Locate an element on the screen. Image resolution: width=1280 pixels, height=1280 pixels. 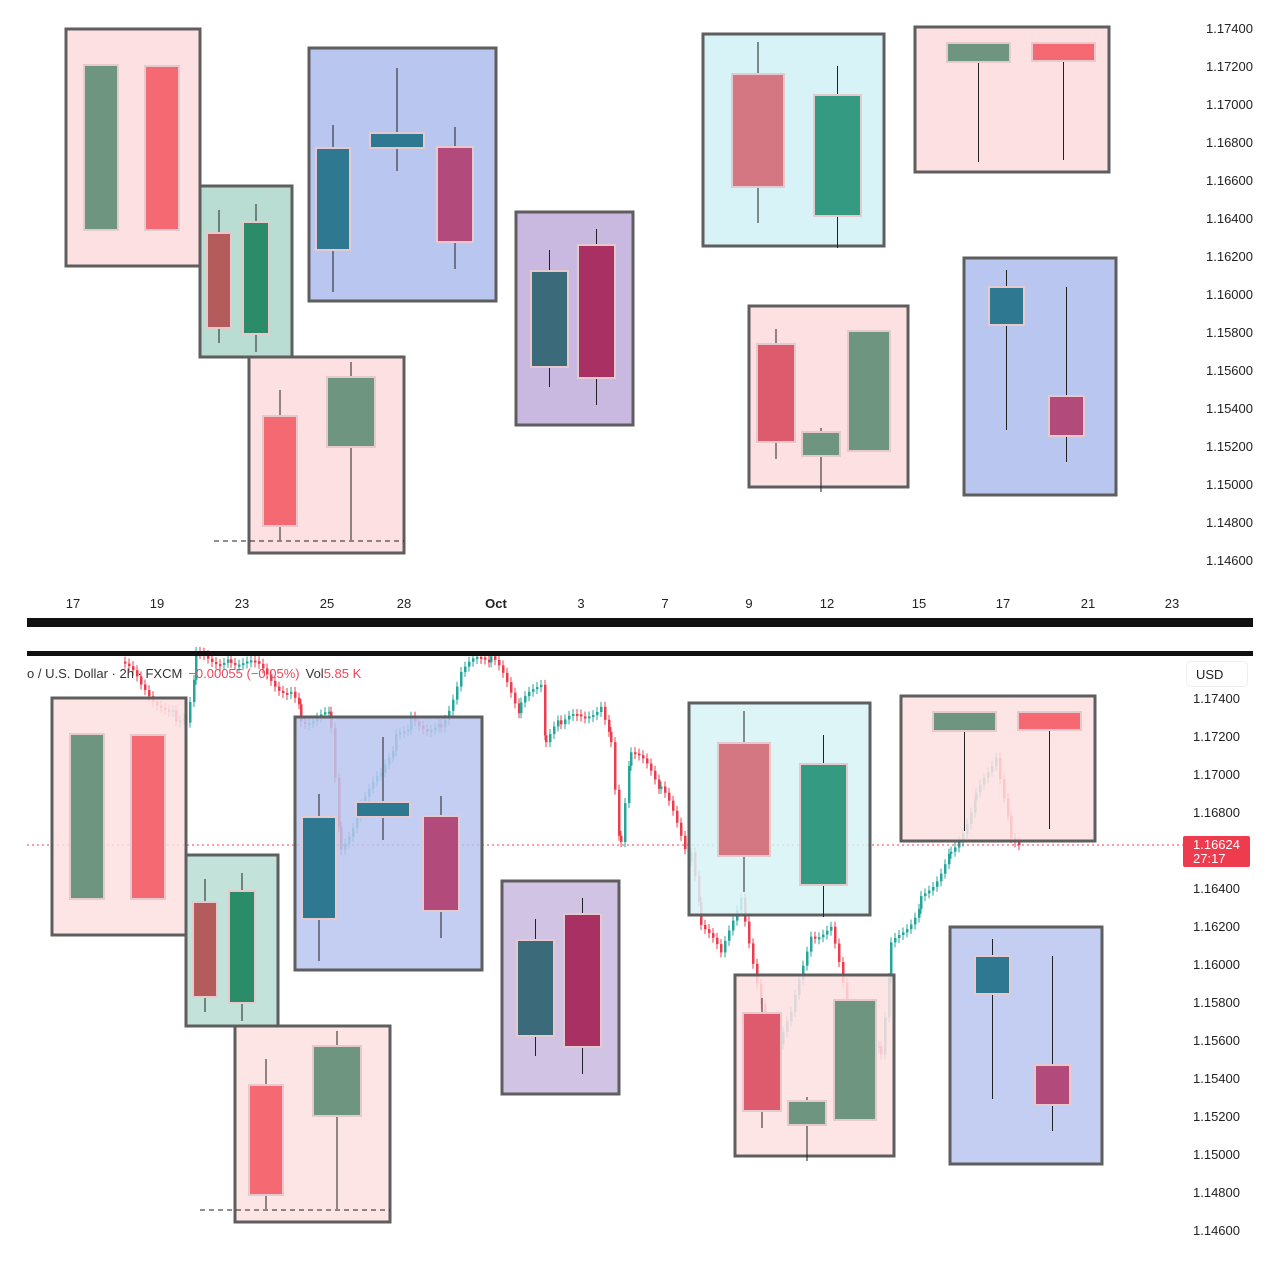
volume-label: Vol is located at coordinates (314, 673).